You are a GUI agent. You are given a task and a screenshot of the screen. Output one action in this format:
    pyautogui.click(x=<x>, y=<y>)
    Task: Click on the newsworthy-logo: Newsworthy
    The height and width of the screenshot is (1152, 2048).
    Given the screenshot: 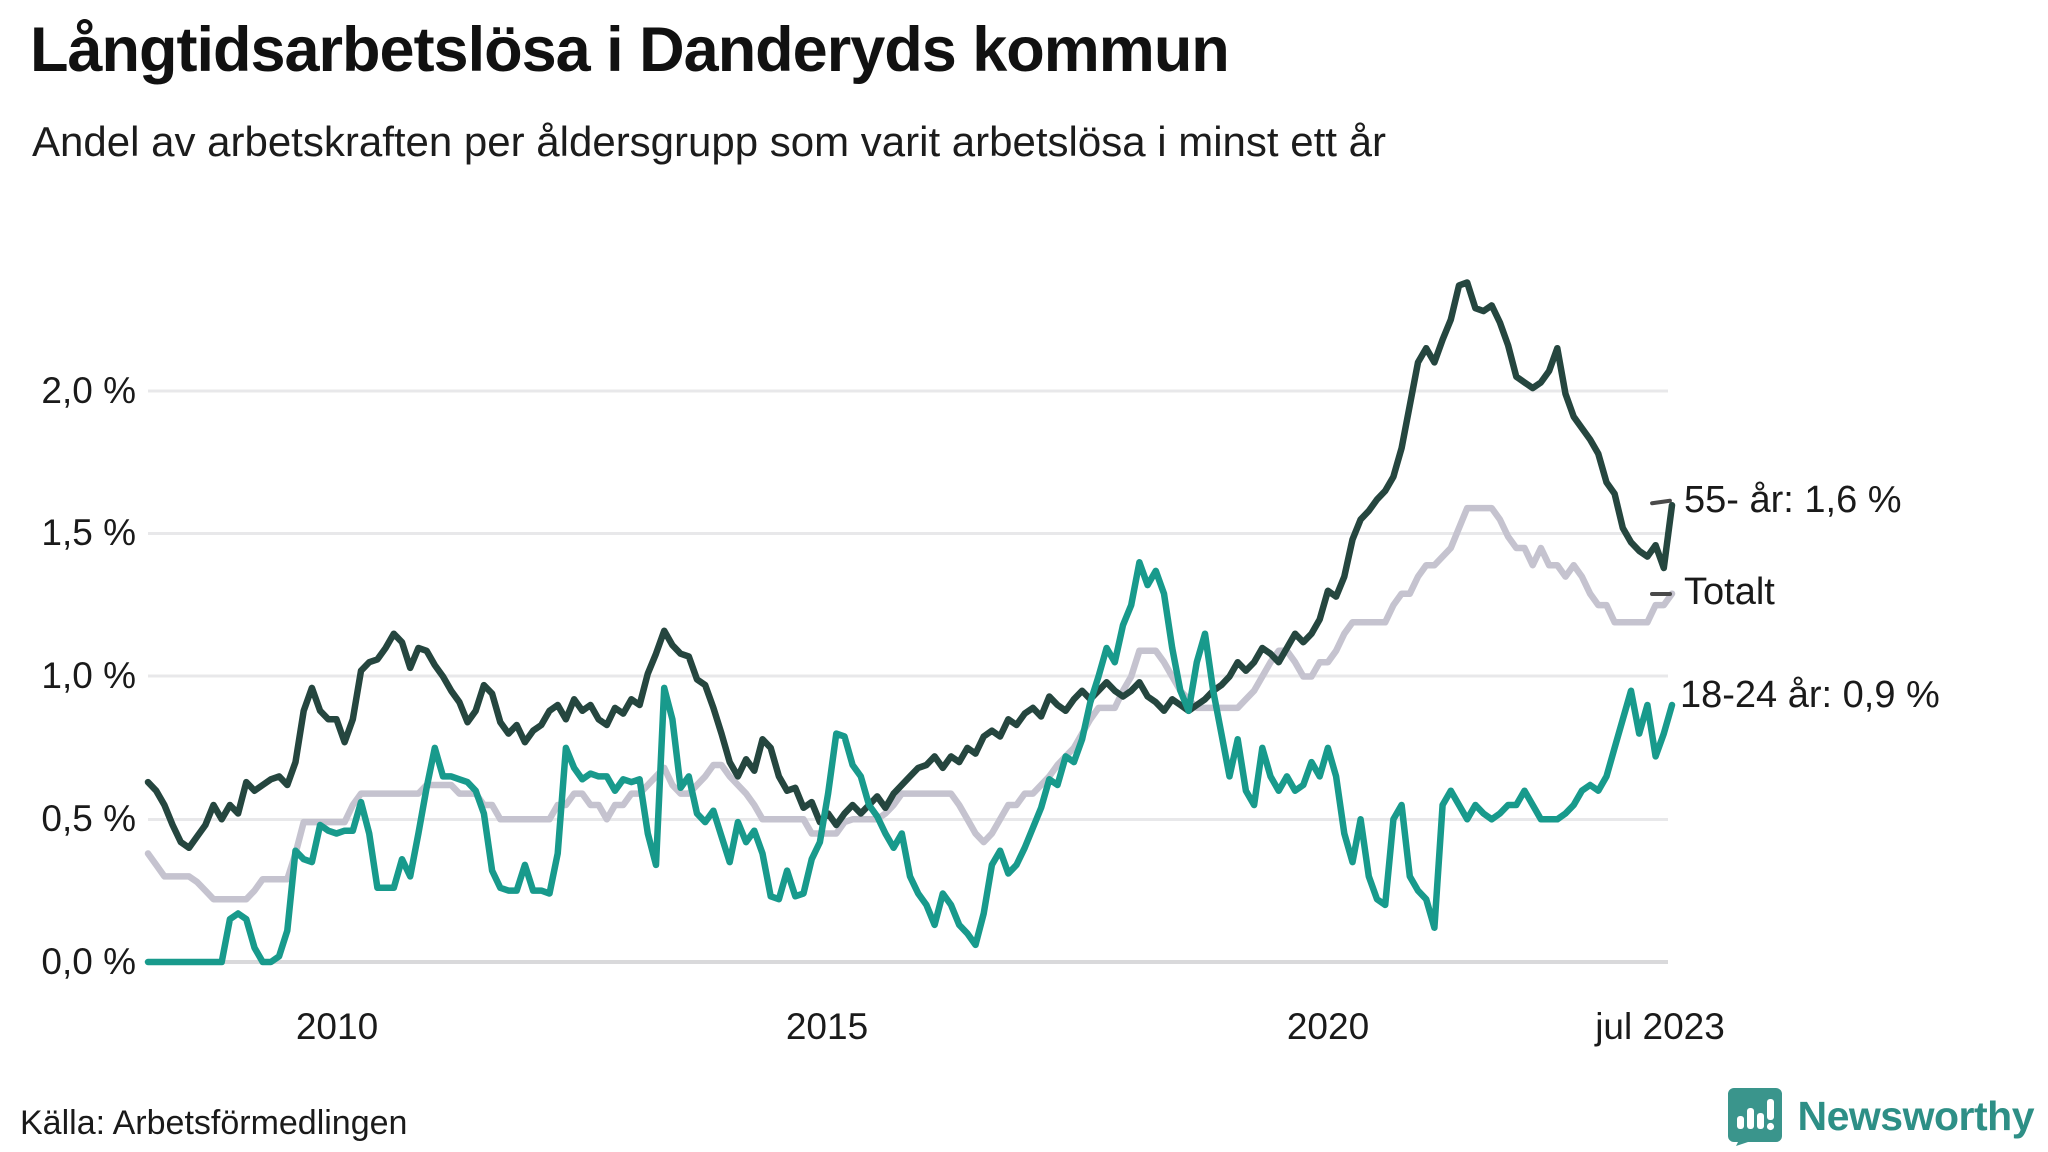 What is the action you would take?
    pyautogui.click(x=1880, y=1116)
    